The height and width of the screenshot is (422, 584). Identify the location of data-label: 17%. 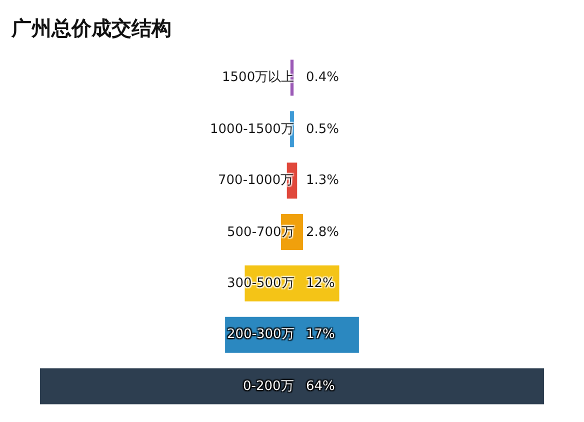
(320, 334).